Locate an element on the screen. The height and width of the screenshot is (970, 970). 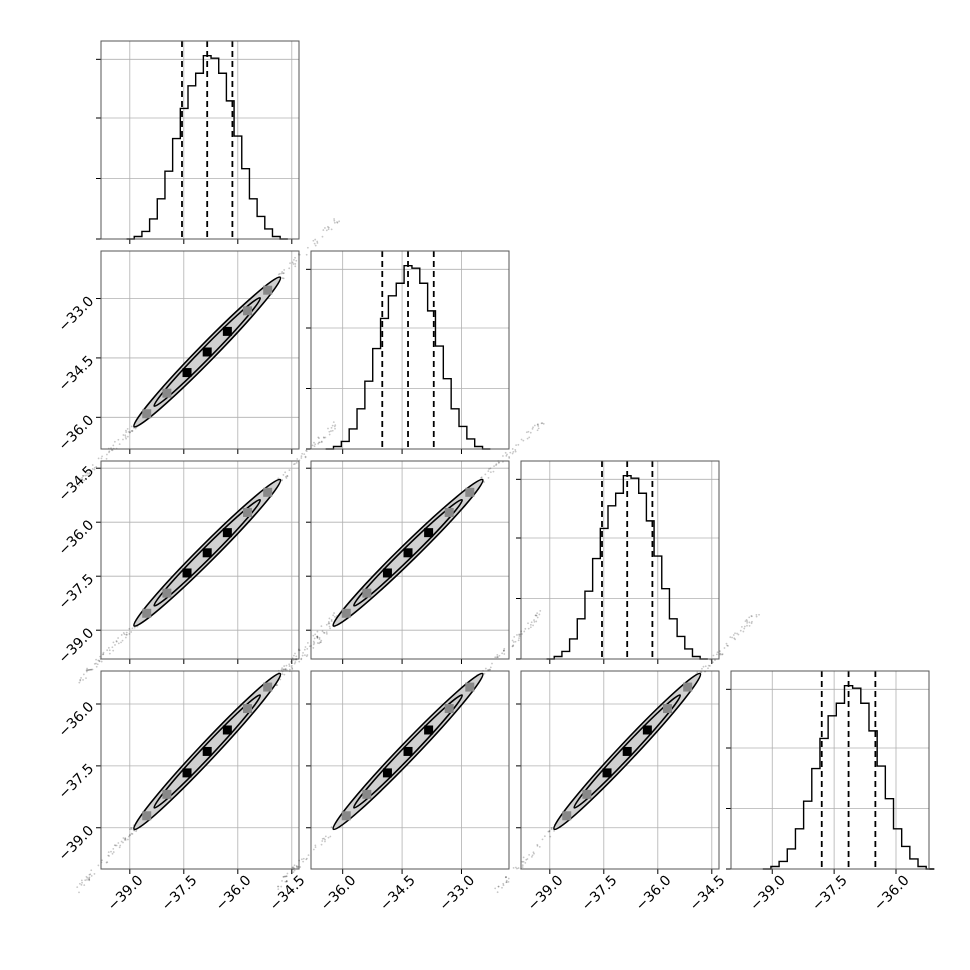
y-tick-label: −36.0 is located at coordinates (77, 433).